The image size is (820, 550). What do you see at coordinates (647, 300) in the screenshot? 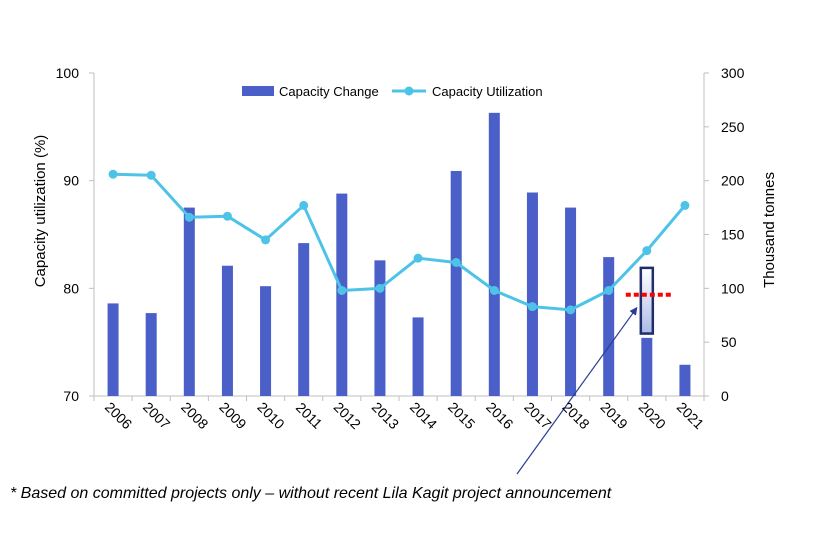
I see `planned-capacity-box` at bounding box center [647, 300].